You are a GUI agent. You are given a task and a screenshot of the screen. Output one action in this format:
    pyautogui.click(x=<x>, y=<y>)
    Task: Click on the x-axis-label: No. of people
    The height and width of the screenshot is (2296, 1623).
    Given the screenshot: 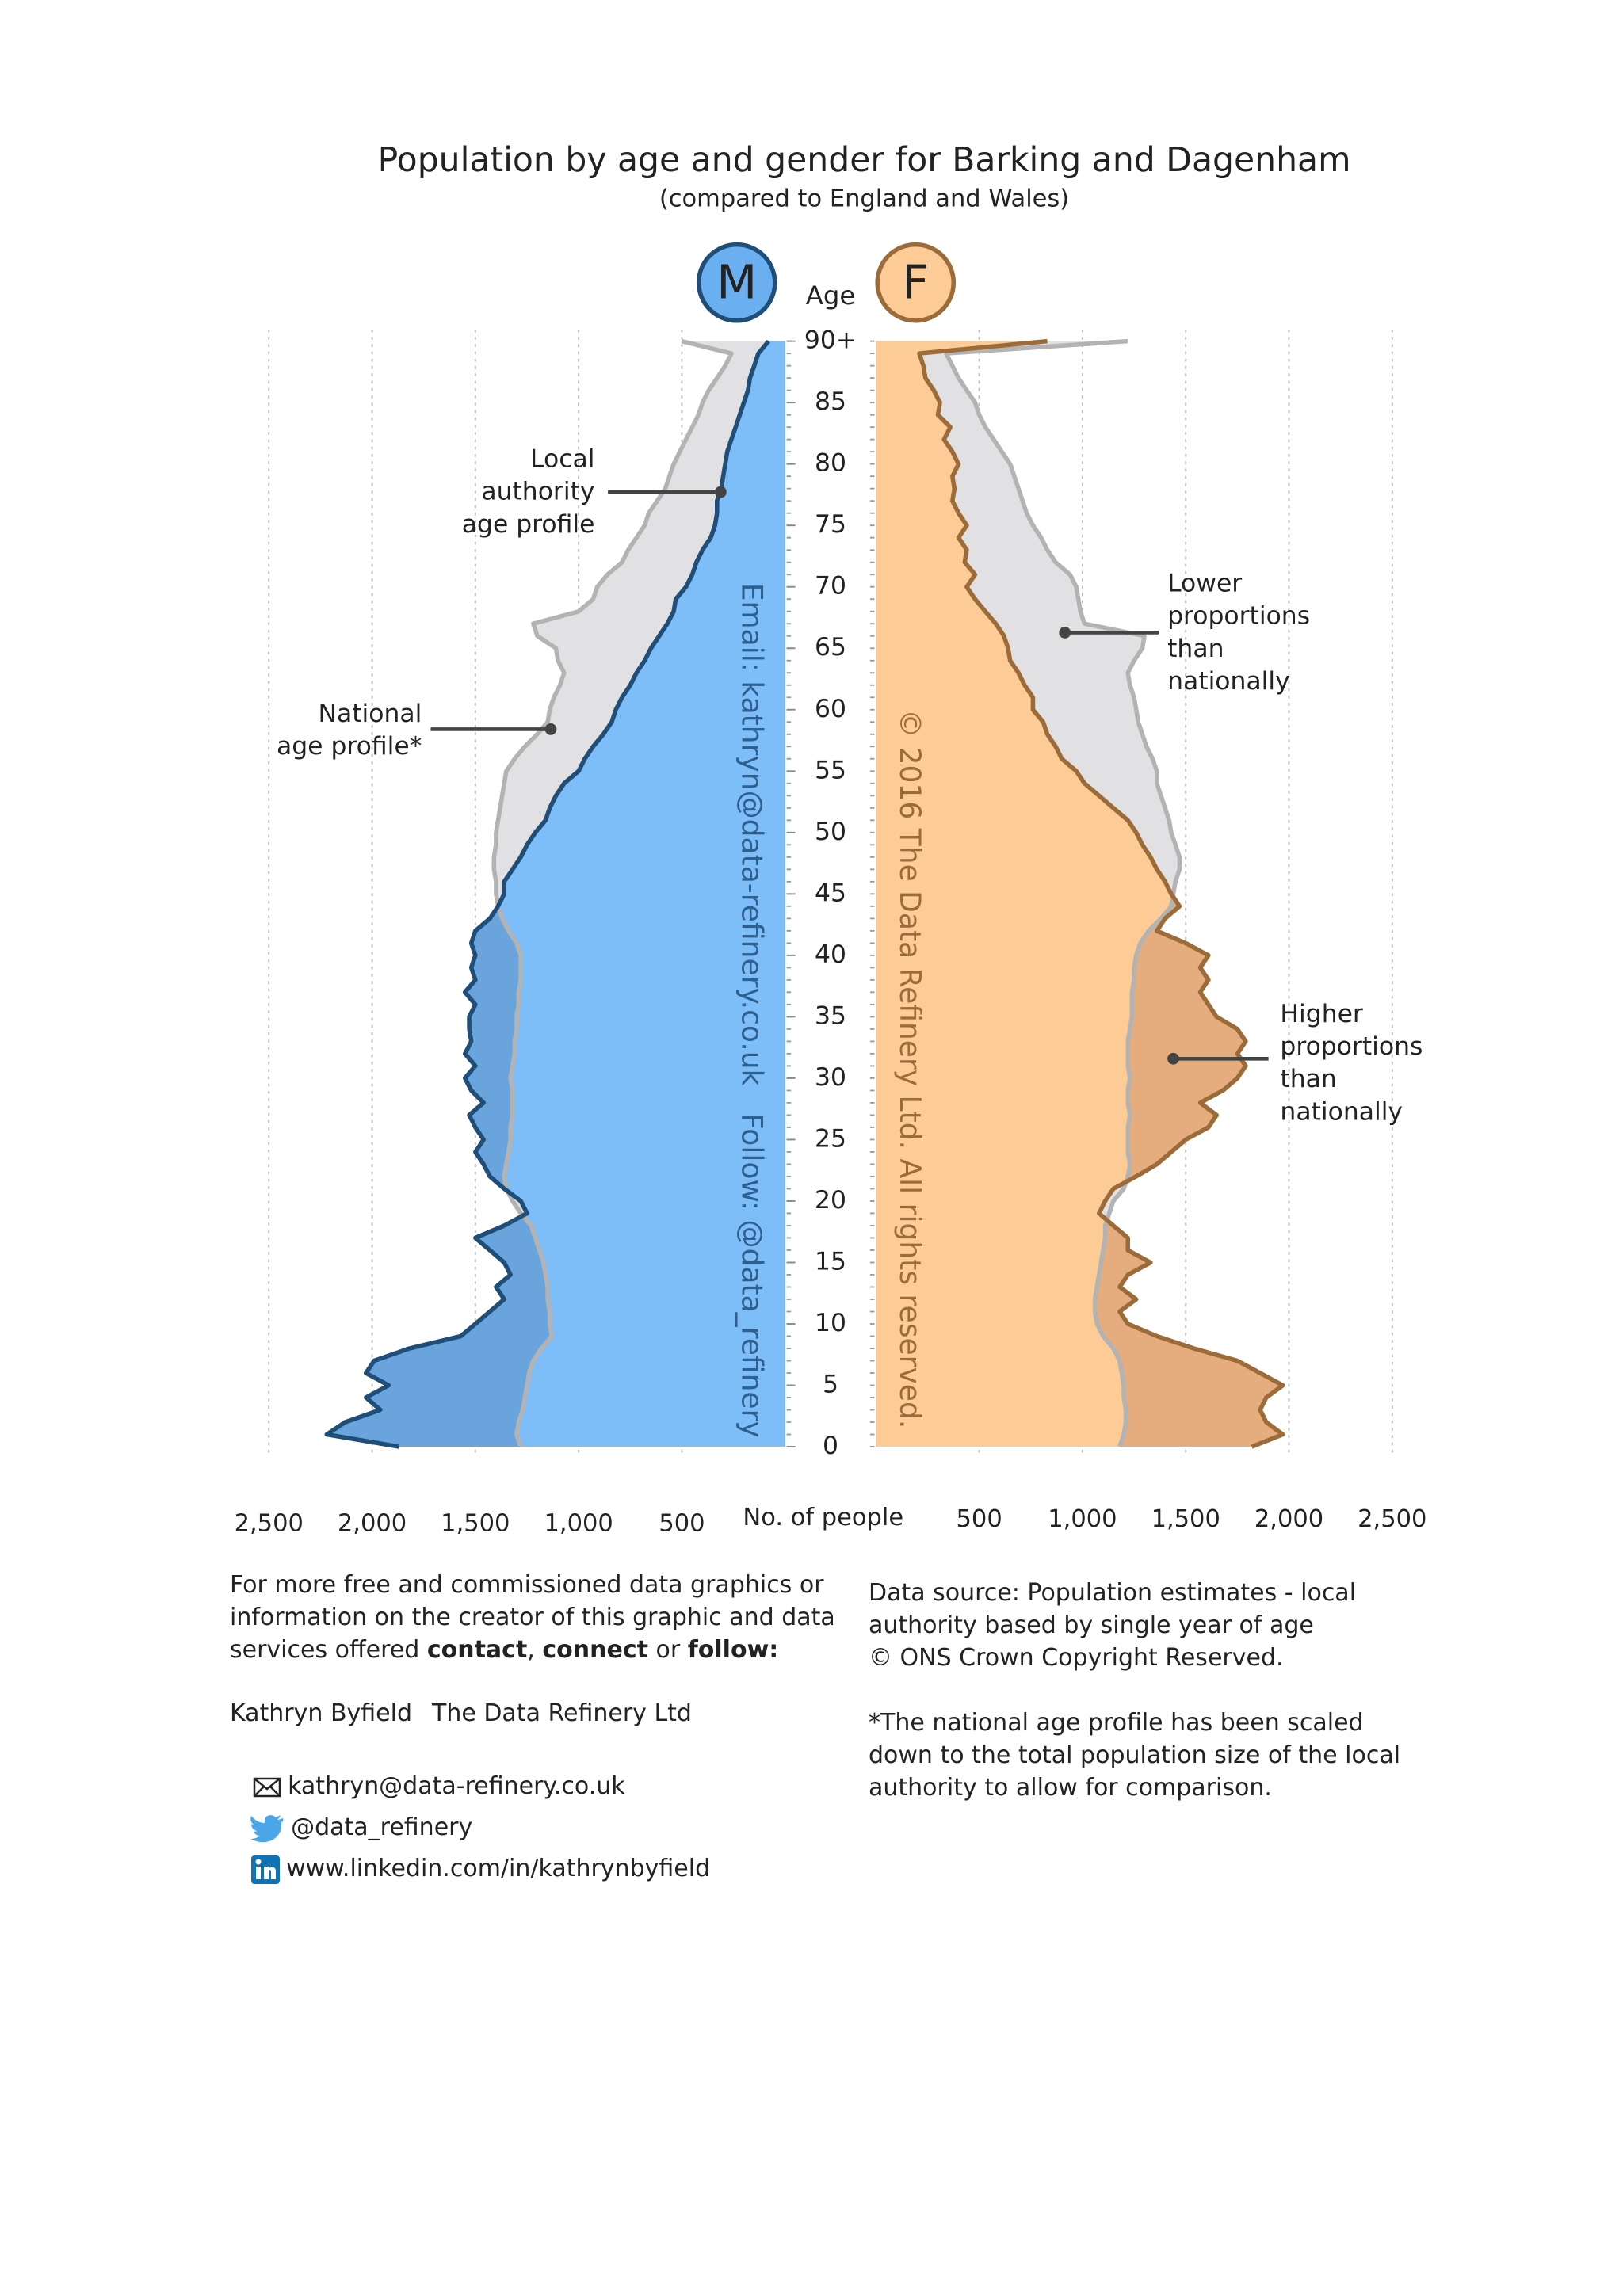 What is the action you would take?
    pyautogui.click(x=823, y=1517)
    